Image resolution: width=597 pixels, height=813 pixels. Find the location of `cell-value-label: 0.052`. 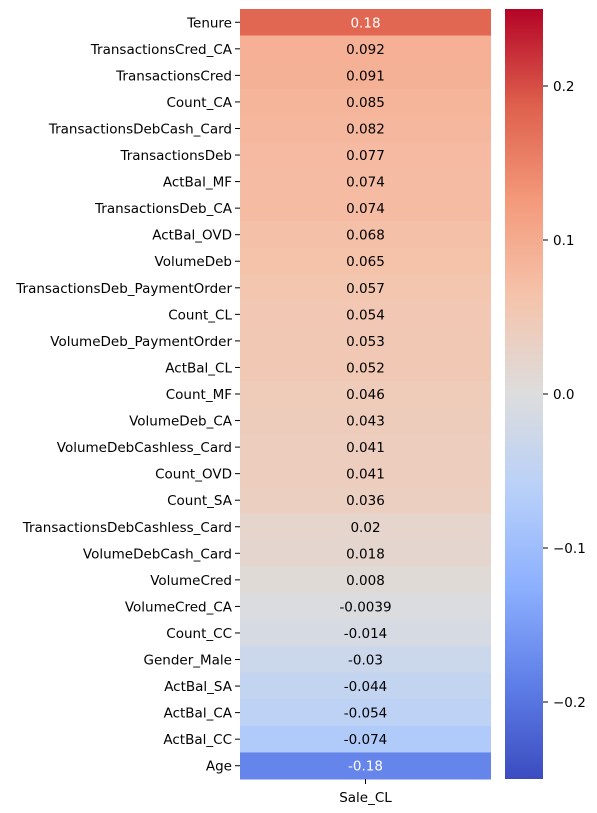

cell-value-label: 0.052 is located at coordinates (365, 368).